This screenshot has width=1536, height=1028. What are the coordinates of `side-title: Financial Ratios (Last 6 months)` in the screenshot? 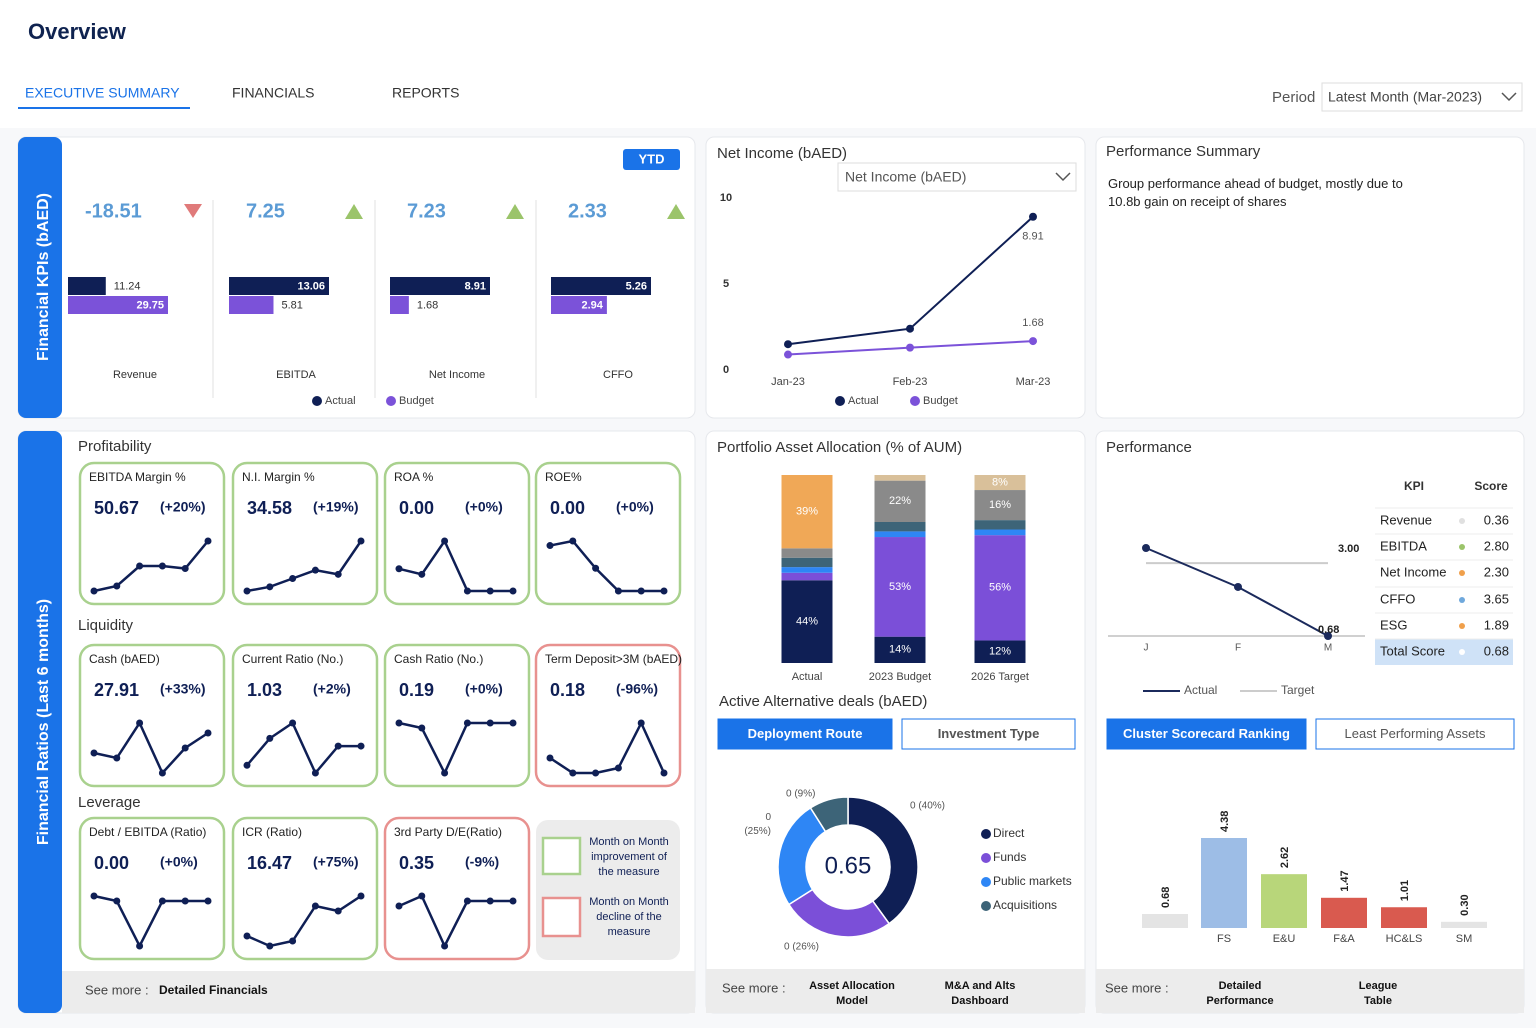 It's located at (43, 722).